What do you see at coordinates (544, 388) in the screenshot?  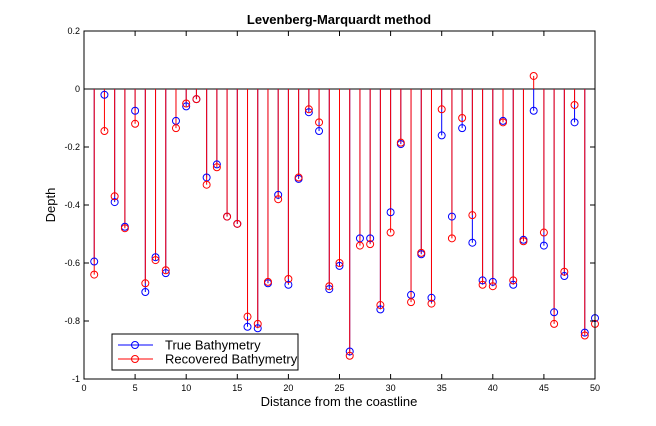 I see `x-tick-label: 45` at bounding box center [544, 388].